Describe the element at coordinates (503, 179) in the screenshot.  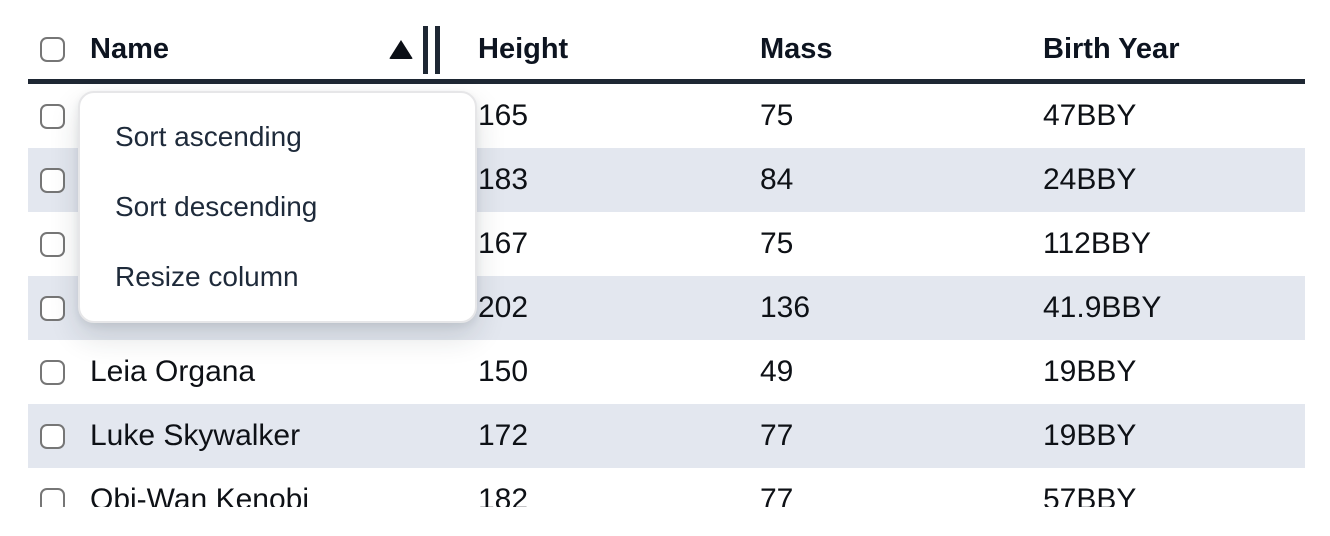
I see `cell-height: 183` at that location.